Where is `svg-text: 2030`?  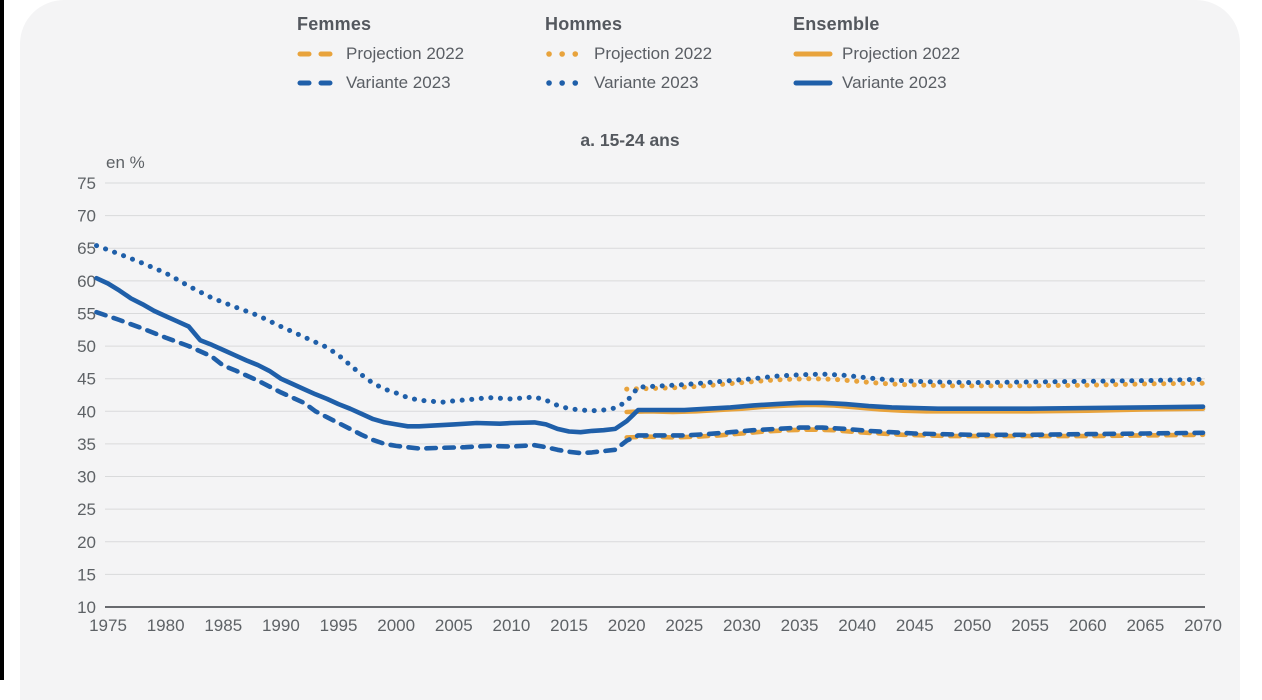
svg-text: 2030 is located at coordinates (742, 625).